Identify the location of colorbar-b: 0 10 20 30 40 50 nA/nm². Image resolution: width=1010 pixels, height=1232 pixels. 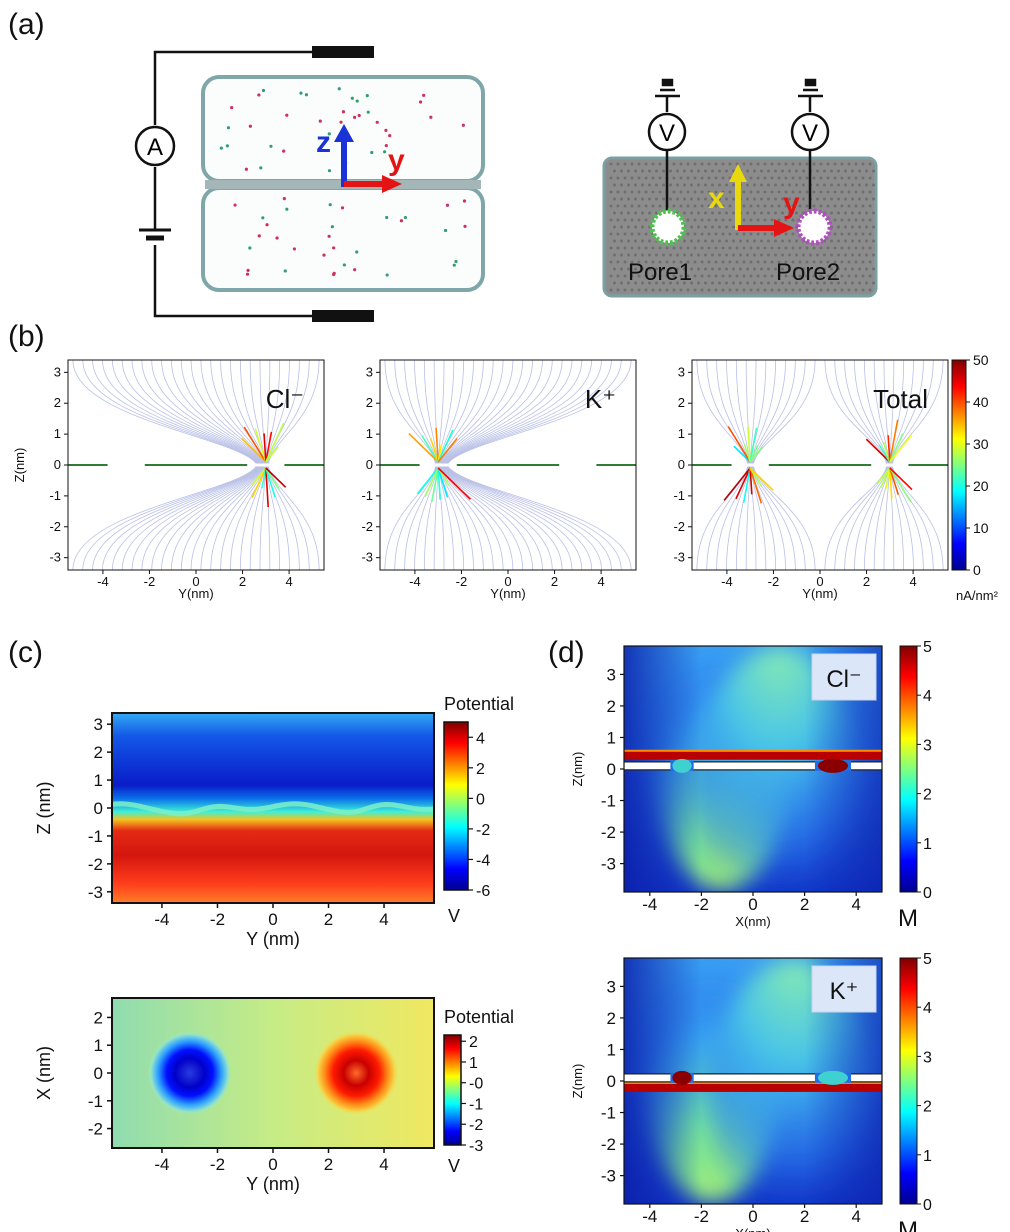
(975, 477).